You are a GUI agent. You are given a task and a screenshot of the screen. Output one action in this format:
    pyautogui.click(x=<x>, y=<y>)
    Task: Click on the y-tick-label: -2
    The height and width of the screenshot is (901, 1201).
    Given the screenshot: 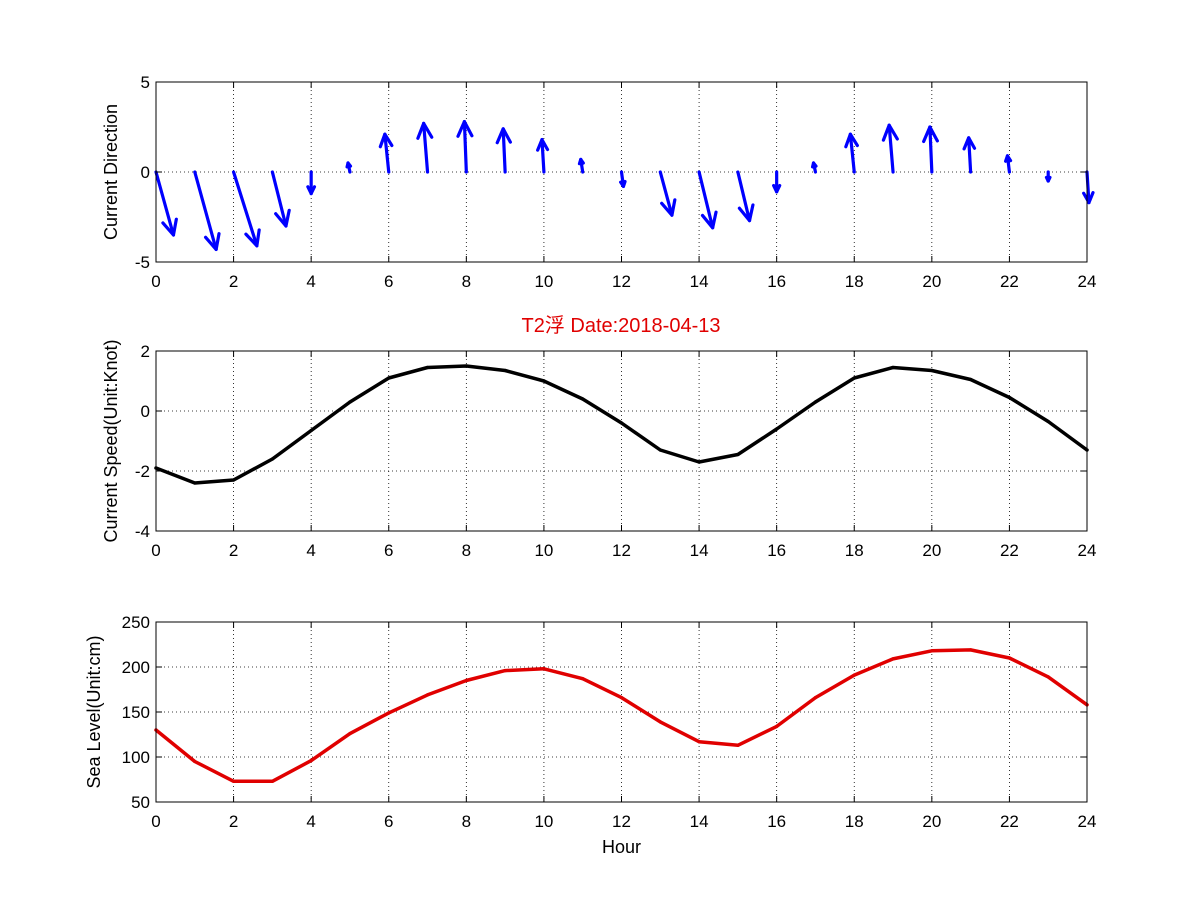 What is the action you would take?
    pyautogui.click(x=142, y=471)
    